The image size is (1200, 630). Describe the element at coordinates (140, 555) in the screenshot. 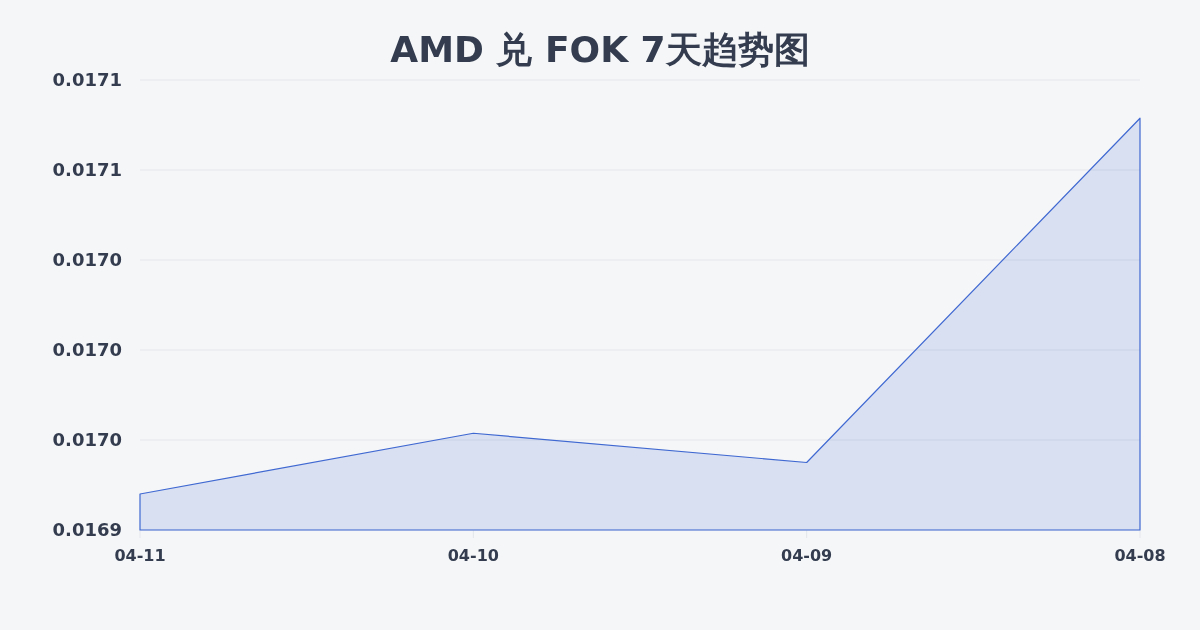

I see `x-tick-label: 04-11` at that location.